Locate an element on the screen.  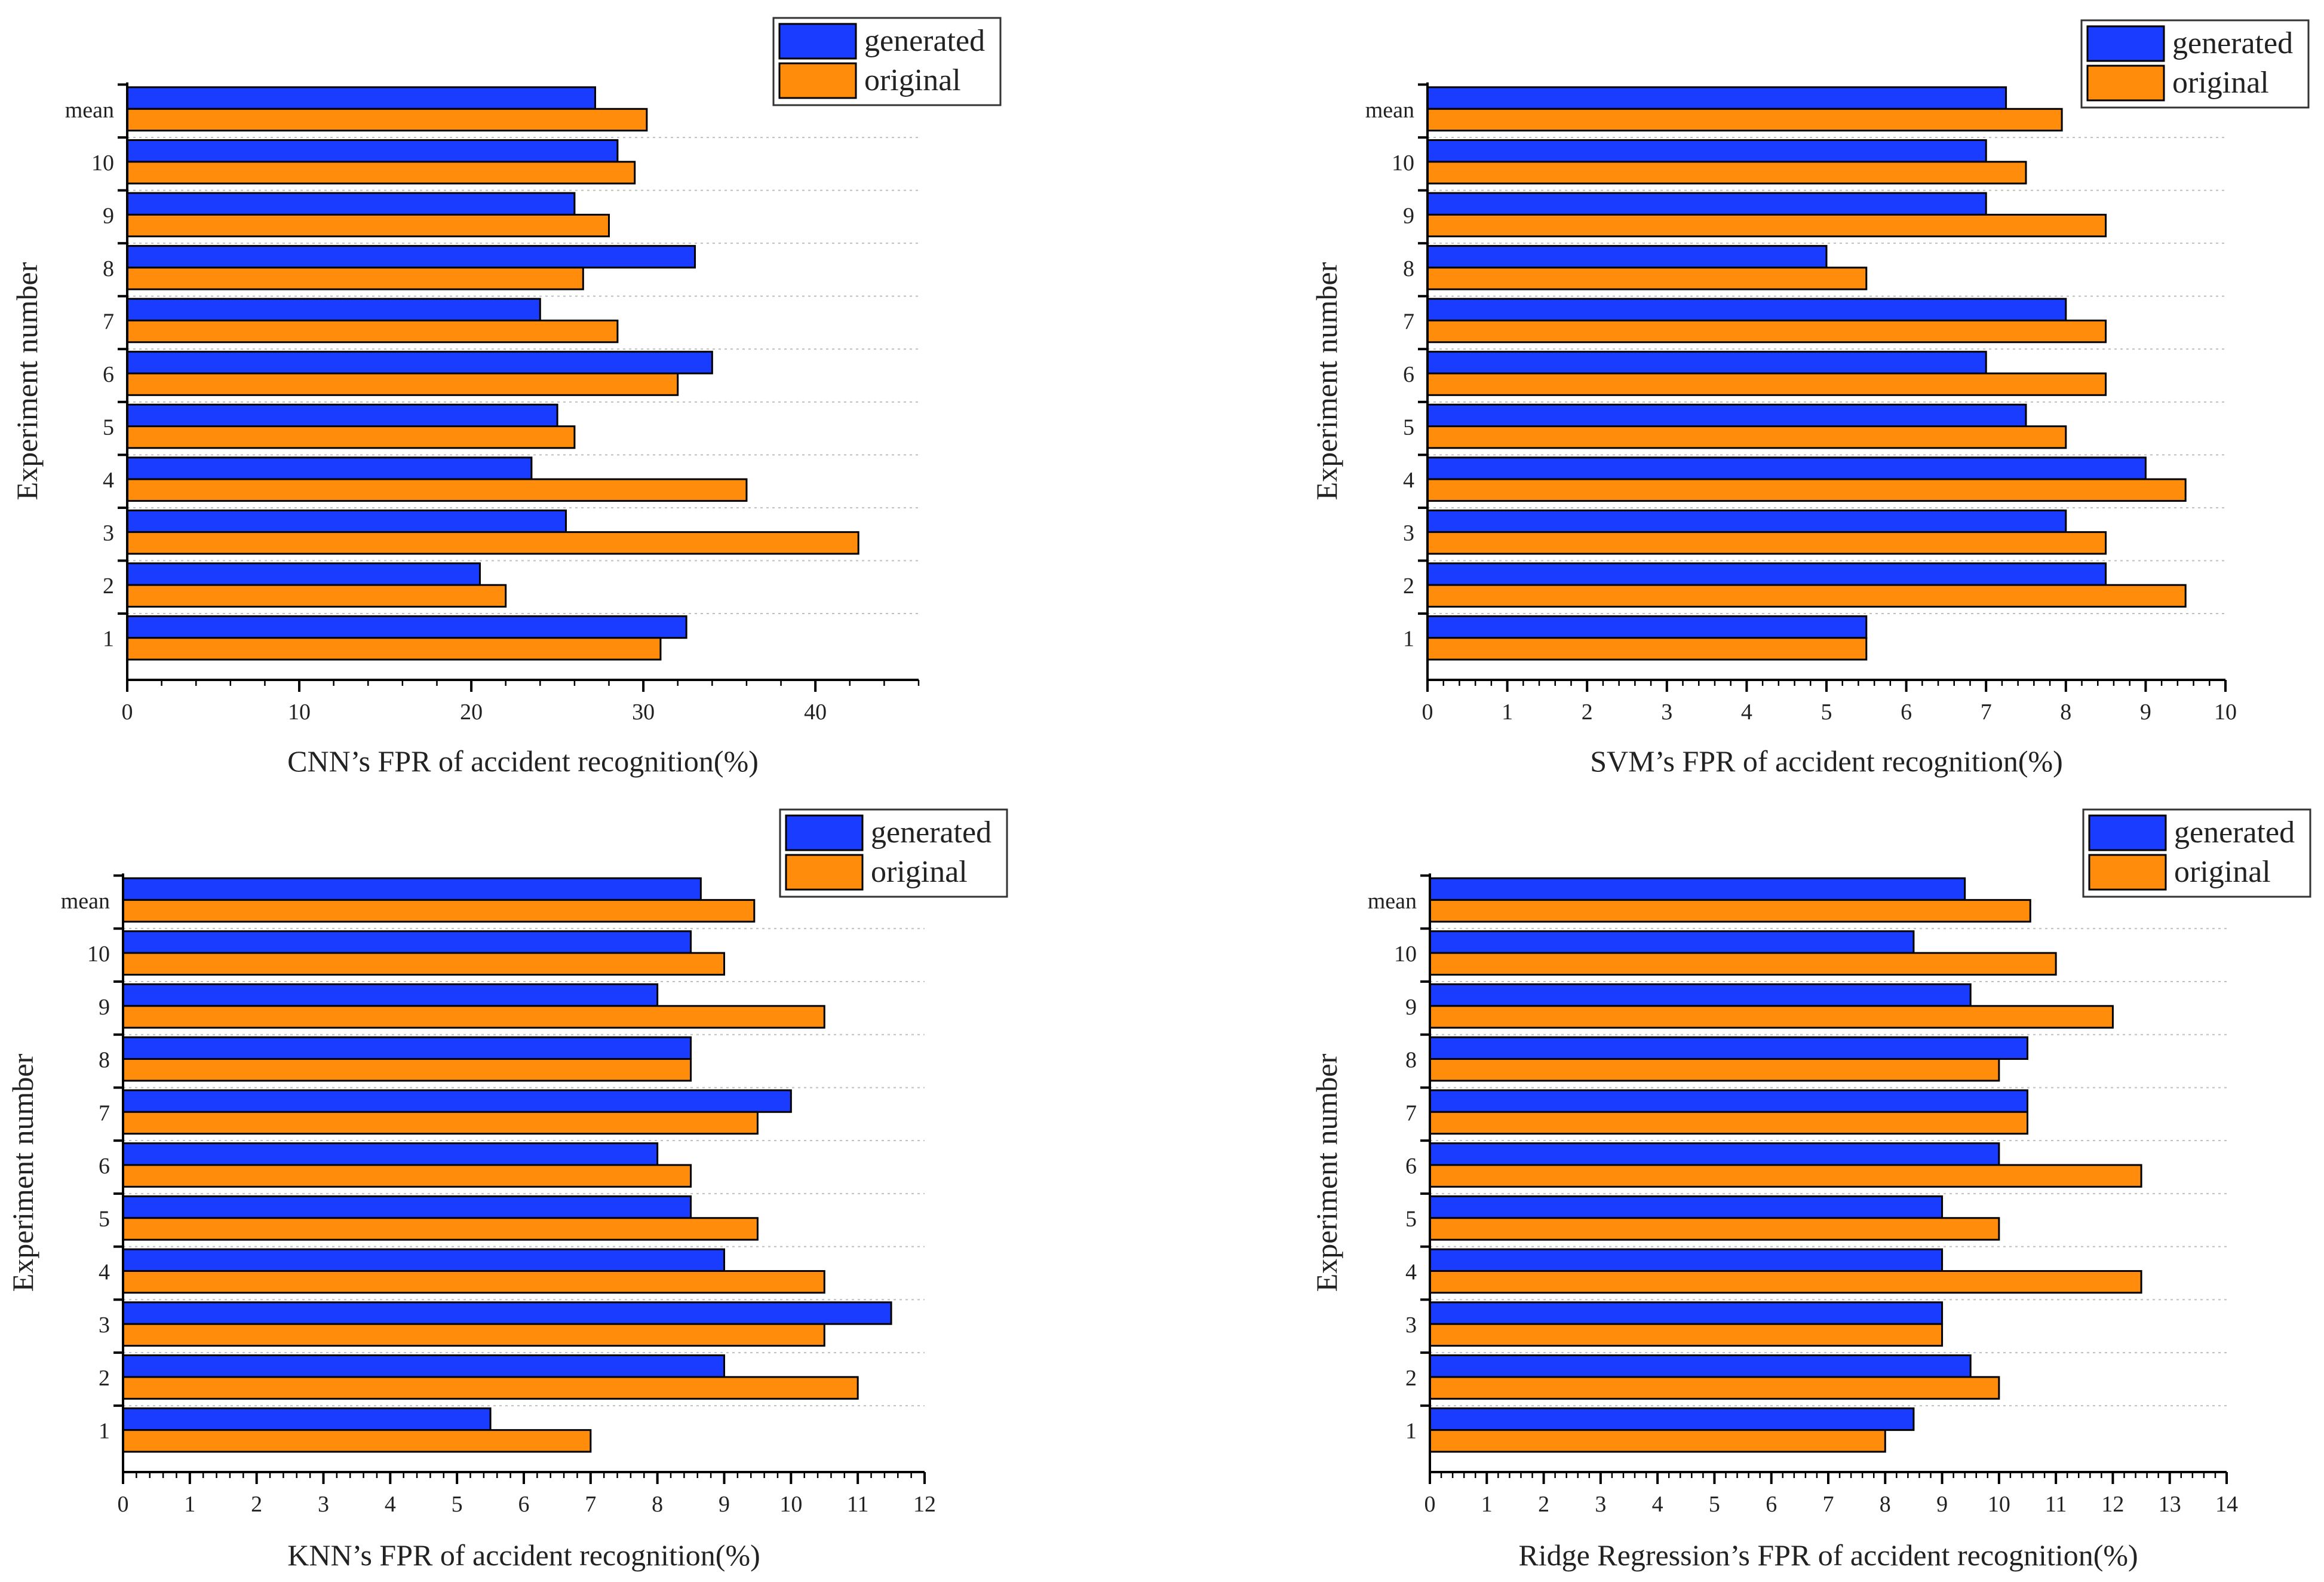
y-tick-label: 9 is located at coordinates (108, 216).